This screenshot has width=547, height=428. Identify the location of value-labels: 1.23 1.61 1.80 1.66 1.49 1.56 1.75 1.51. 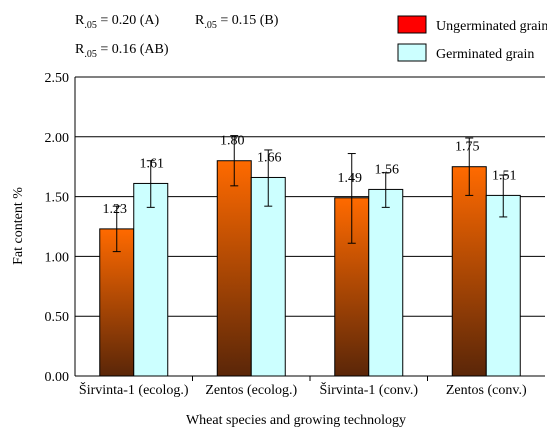
(310, 175).